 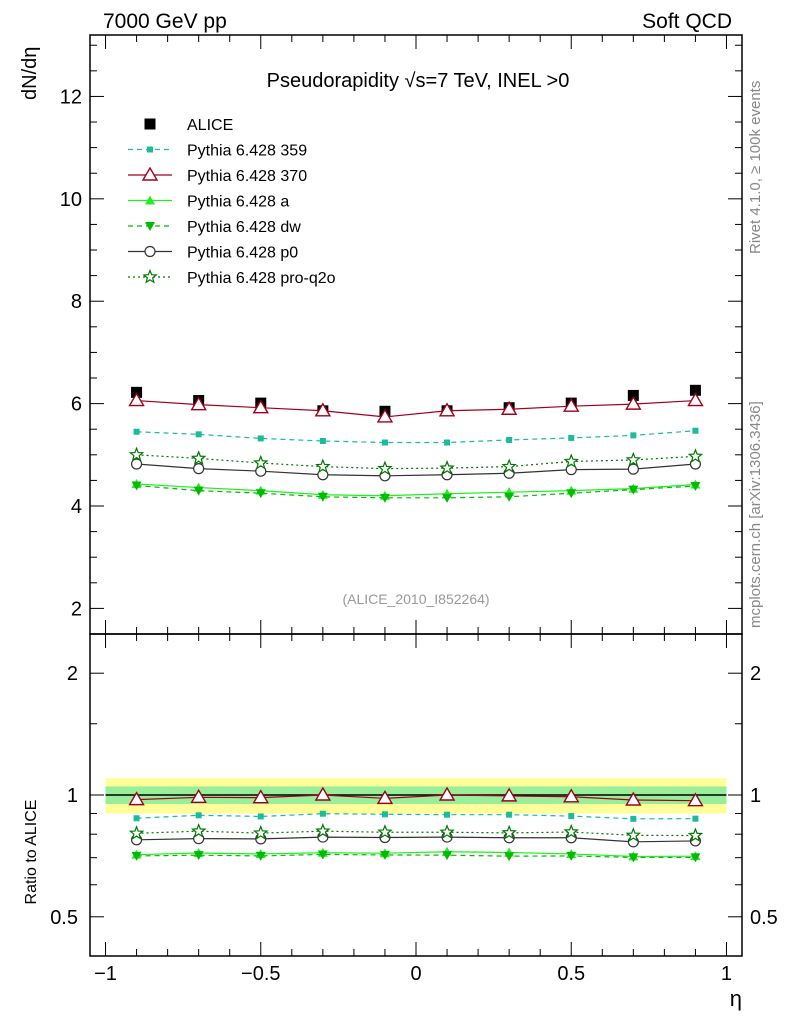 What do you see at coordinates (72, 796) in the screenshot?
I see `ratio-ytick-label-1: 1` at bounding box center [72, 796].